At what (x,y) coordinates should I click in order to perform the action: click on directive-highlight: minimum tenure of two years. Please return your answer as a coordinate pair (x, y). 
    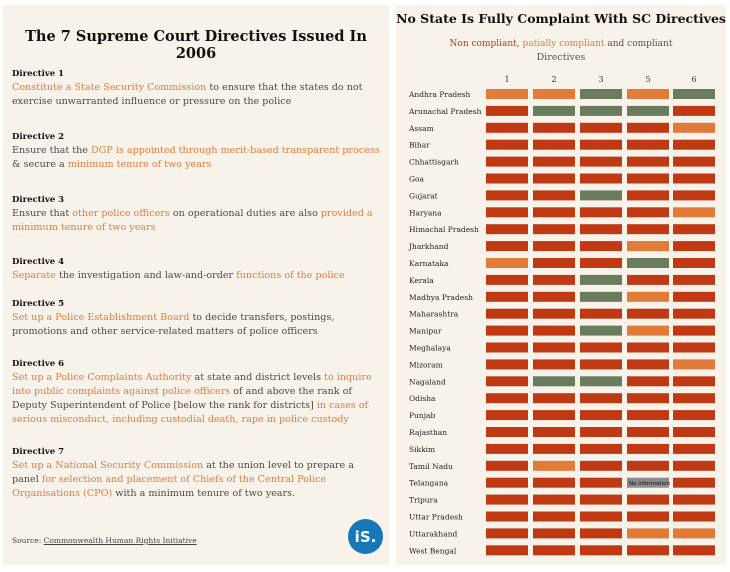
    Looking at the image, I should click on (139, 164).